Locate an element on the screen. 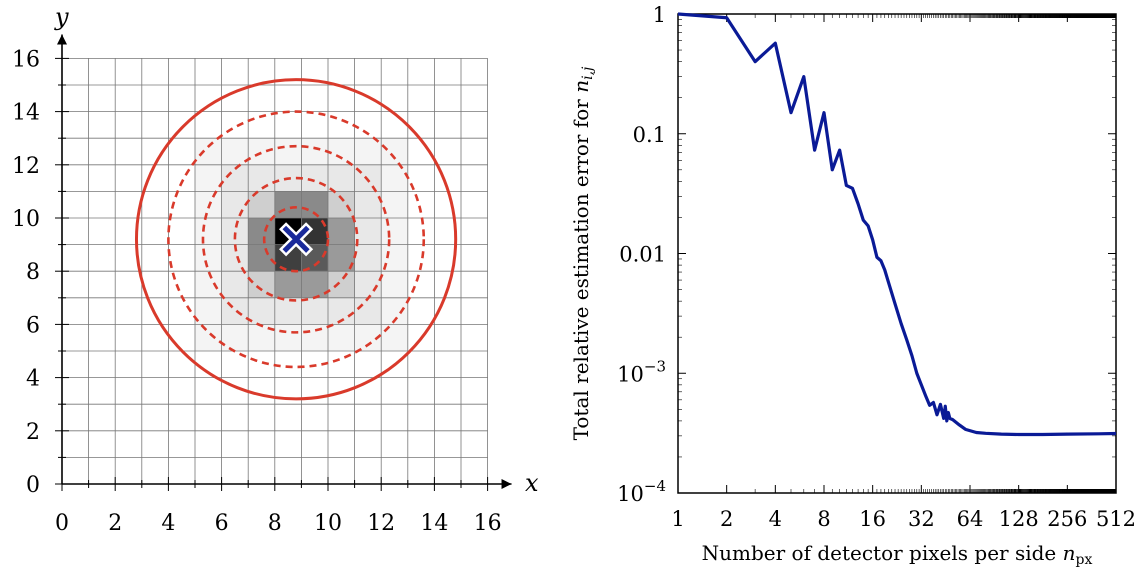 The image size is (1147, 567). y-axis-label: y is located at coordinates (61, 17).